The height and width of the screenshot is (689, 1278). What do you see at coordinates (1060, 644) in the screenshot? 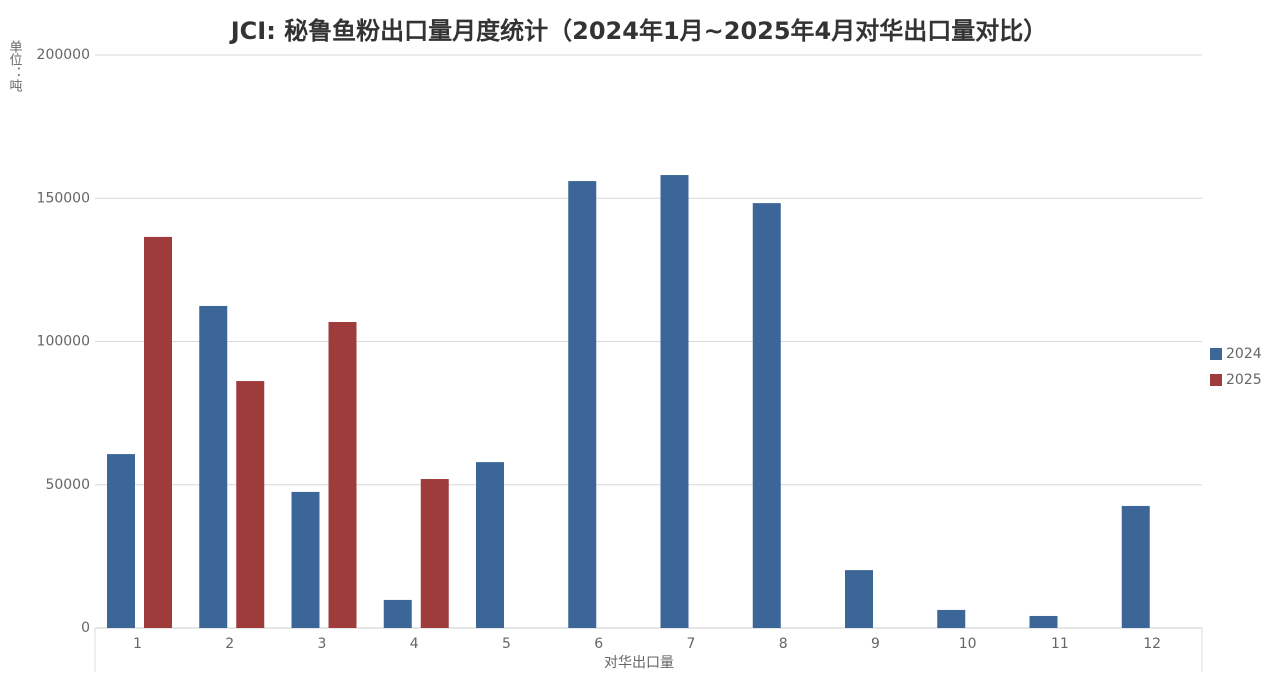
I see `x-tick-label: 11` at bounding box center [1060, 644].